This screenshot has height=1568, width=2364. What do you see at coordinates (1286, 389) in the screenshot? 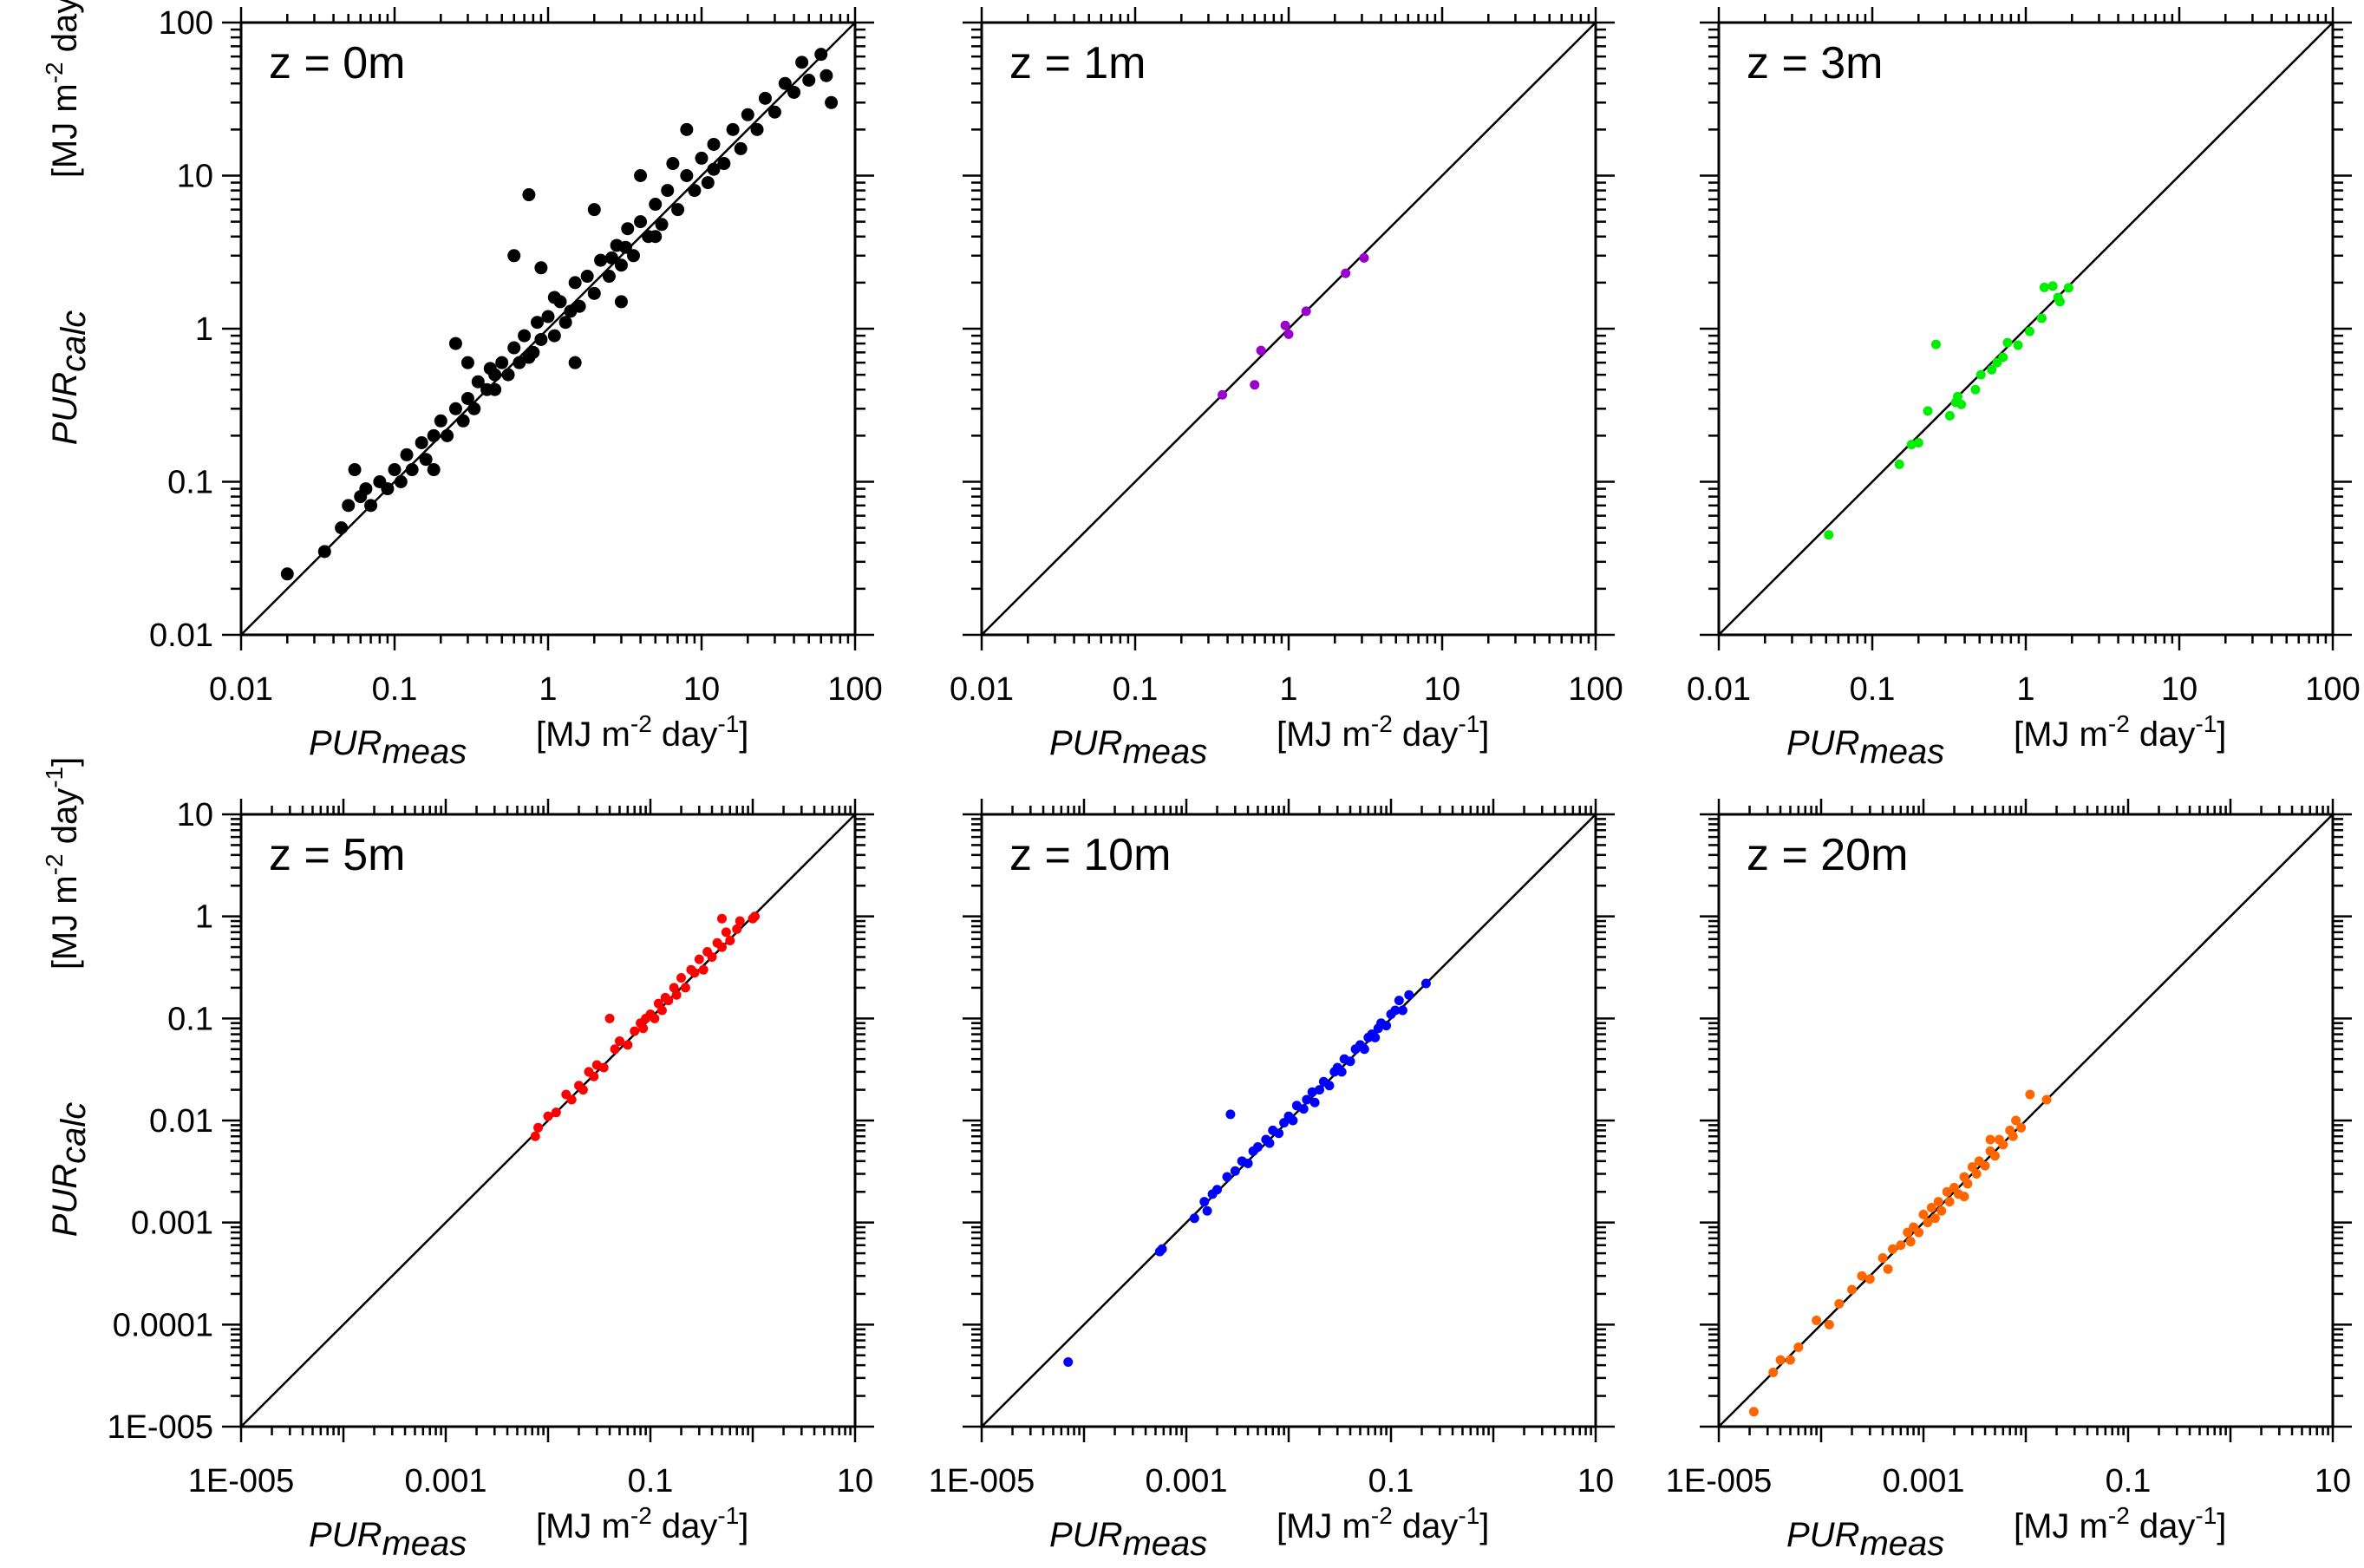
I see `panel-2: z = 1m 0.01 0.1 1 10 100 PURmeas [MJ m-2 day-1]` at bounding box center [1286, 389].